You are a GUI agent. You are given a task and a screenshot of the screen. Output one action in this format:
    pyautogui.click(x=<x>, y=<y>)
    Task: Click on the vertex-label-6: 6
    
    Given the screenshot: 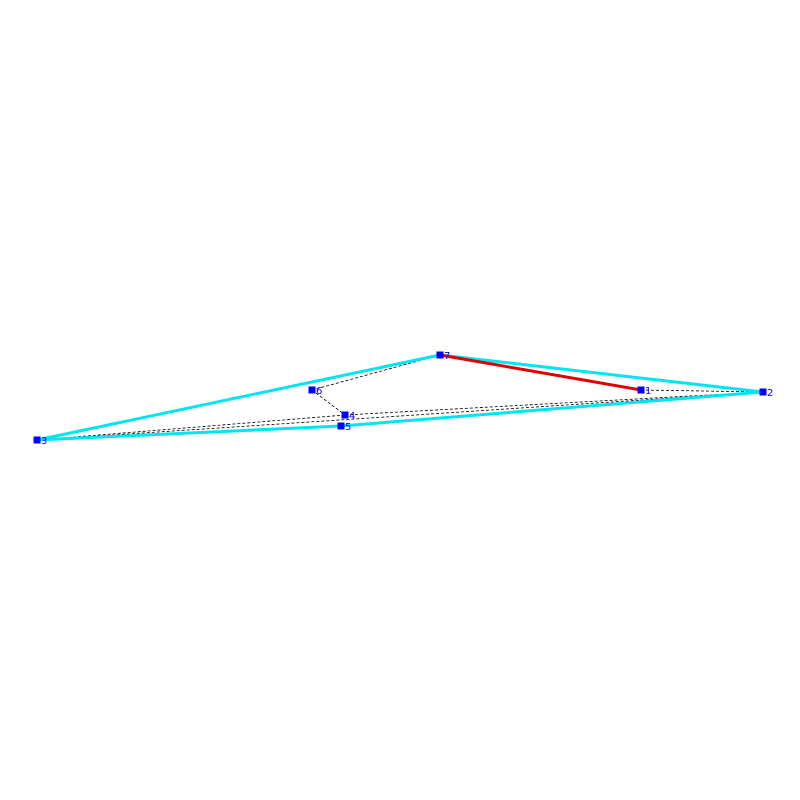 What is the action you would take?
    pyautogui.click(x=319, y=391)
    